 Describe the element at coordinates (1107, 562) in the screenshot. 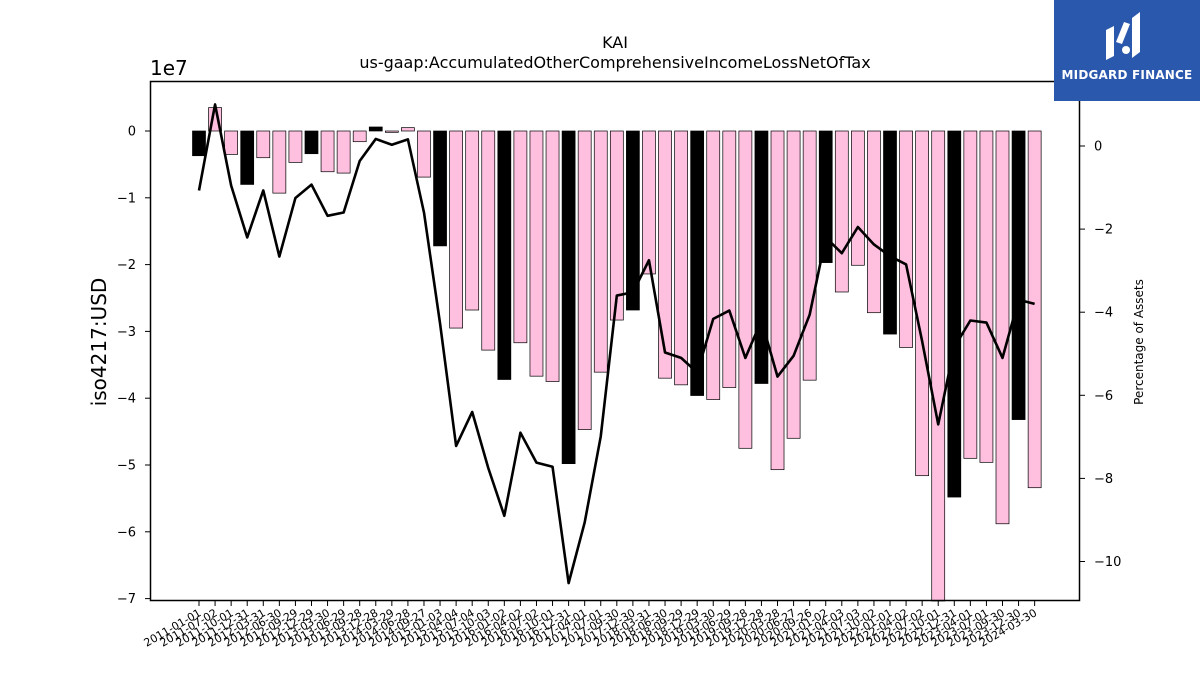

I see `y2-tick-label: −10` at that location.